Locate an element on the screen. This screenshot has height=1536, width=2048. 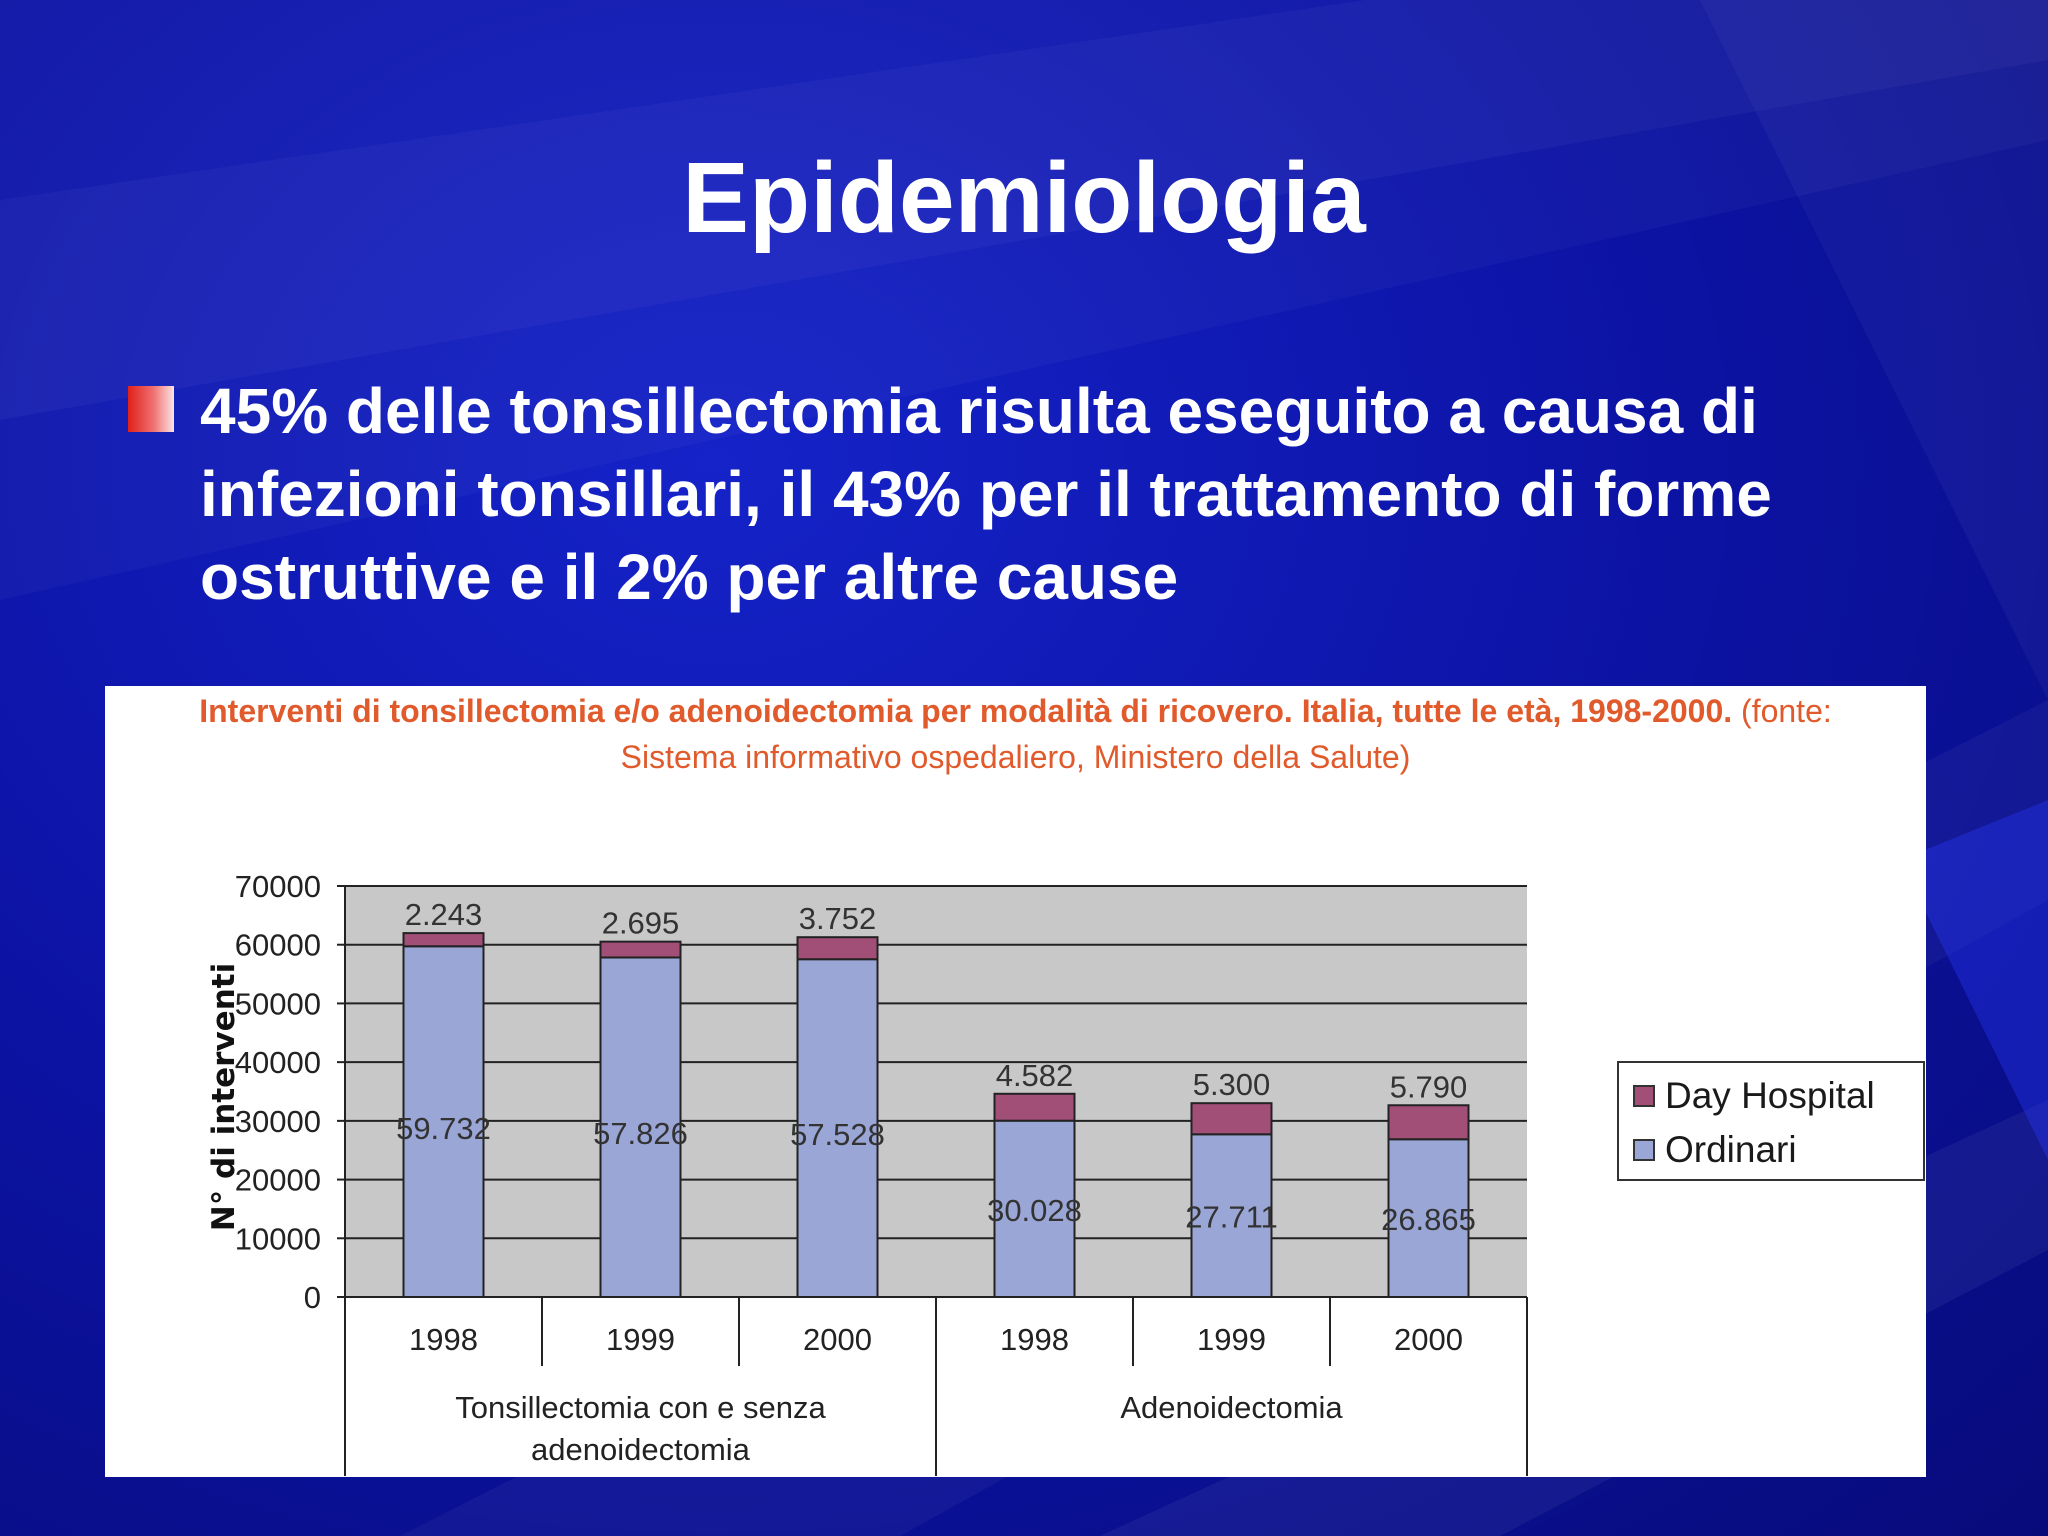
legend-item-day-hospital: Day Hospital is located at coordinates (1754, 1096).